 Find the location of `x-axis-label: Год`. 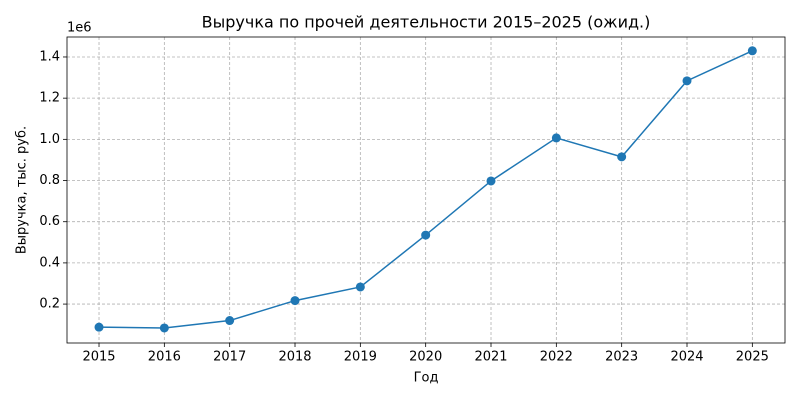

x-axis-label: Год is located at coordinates (426, 378).